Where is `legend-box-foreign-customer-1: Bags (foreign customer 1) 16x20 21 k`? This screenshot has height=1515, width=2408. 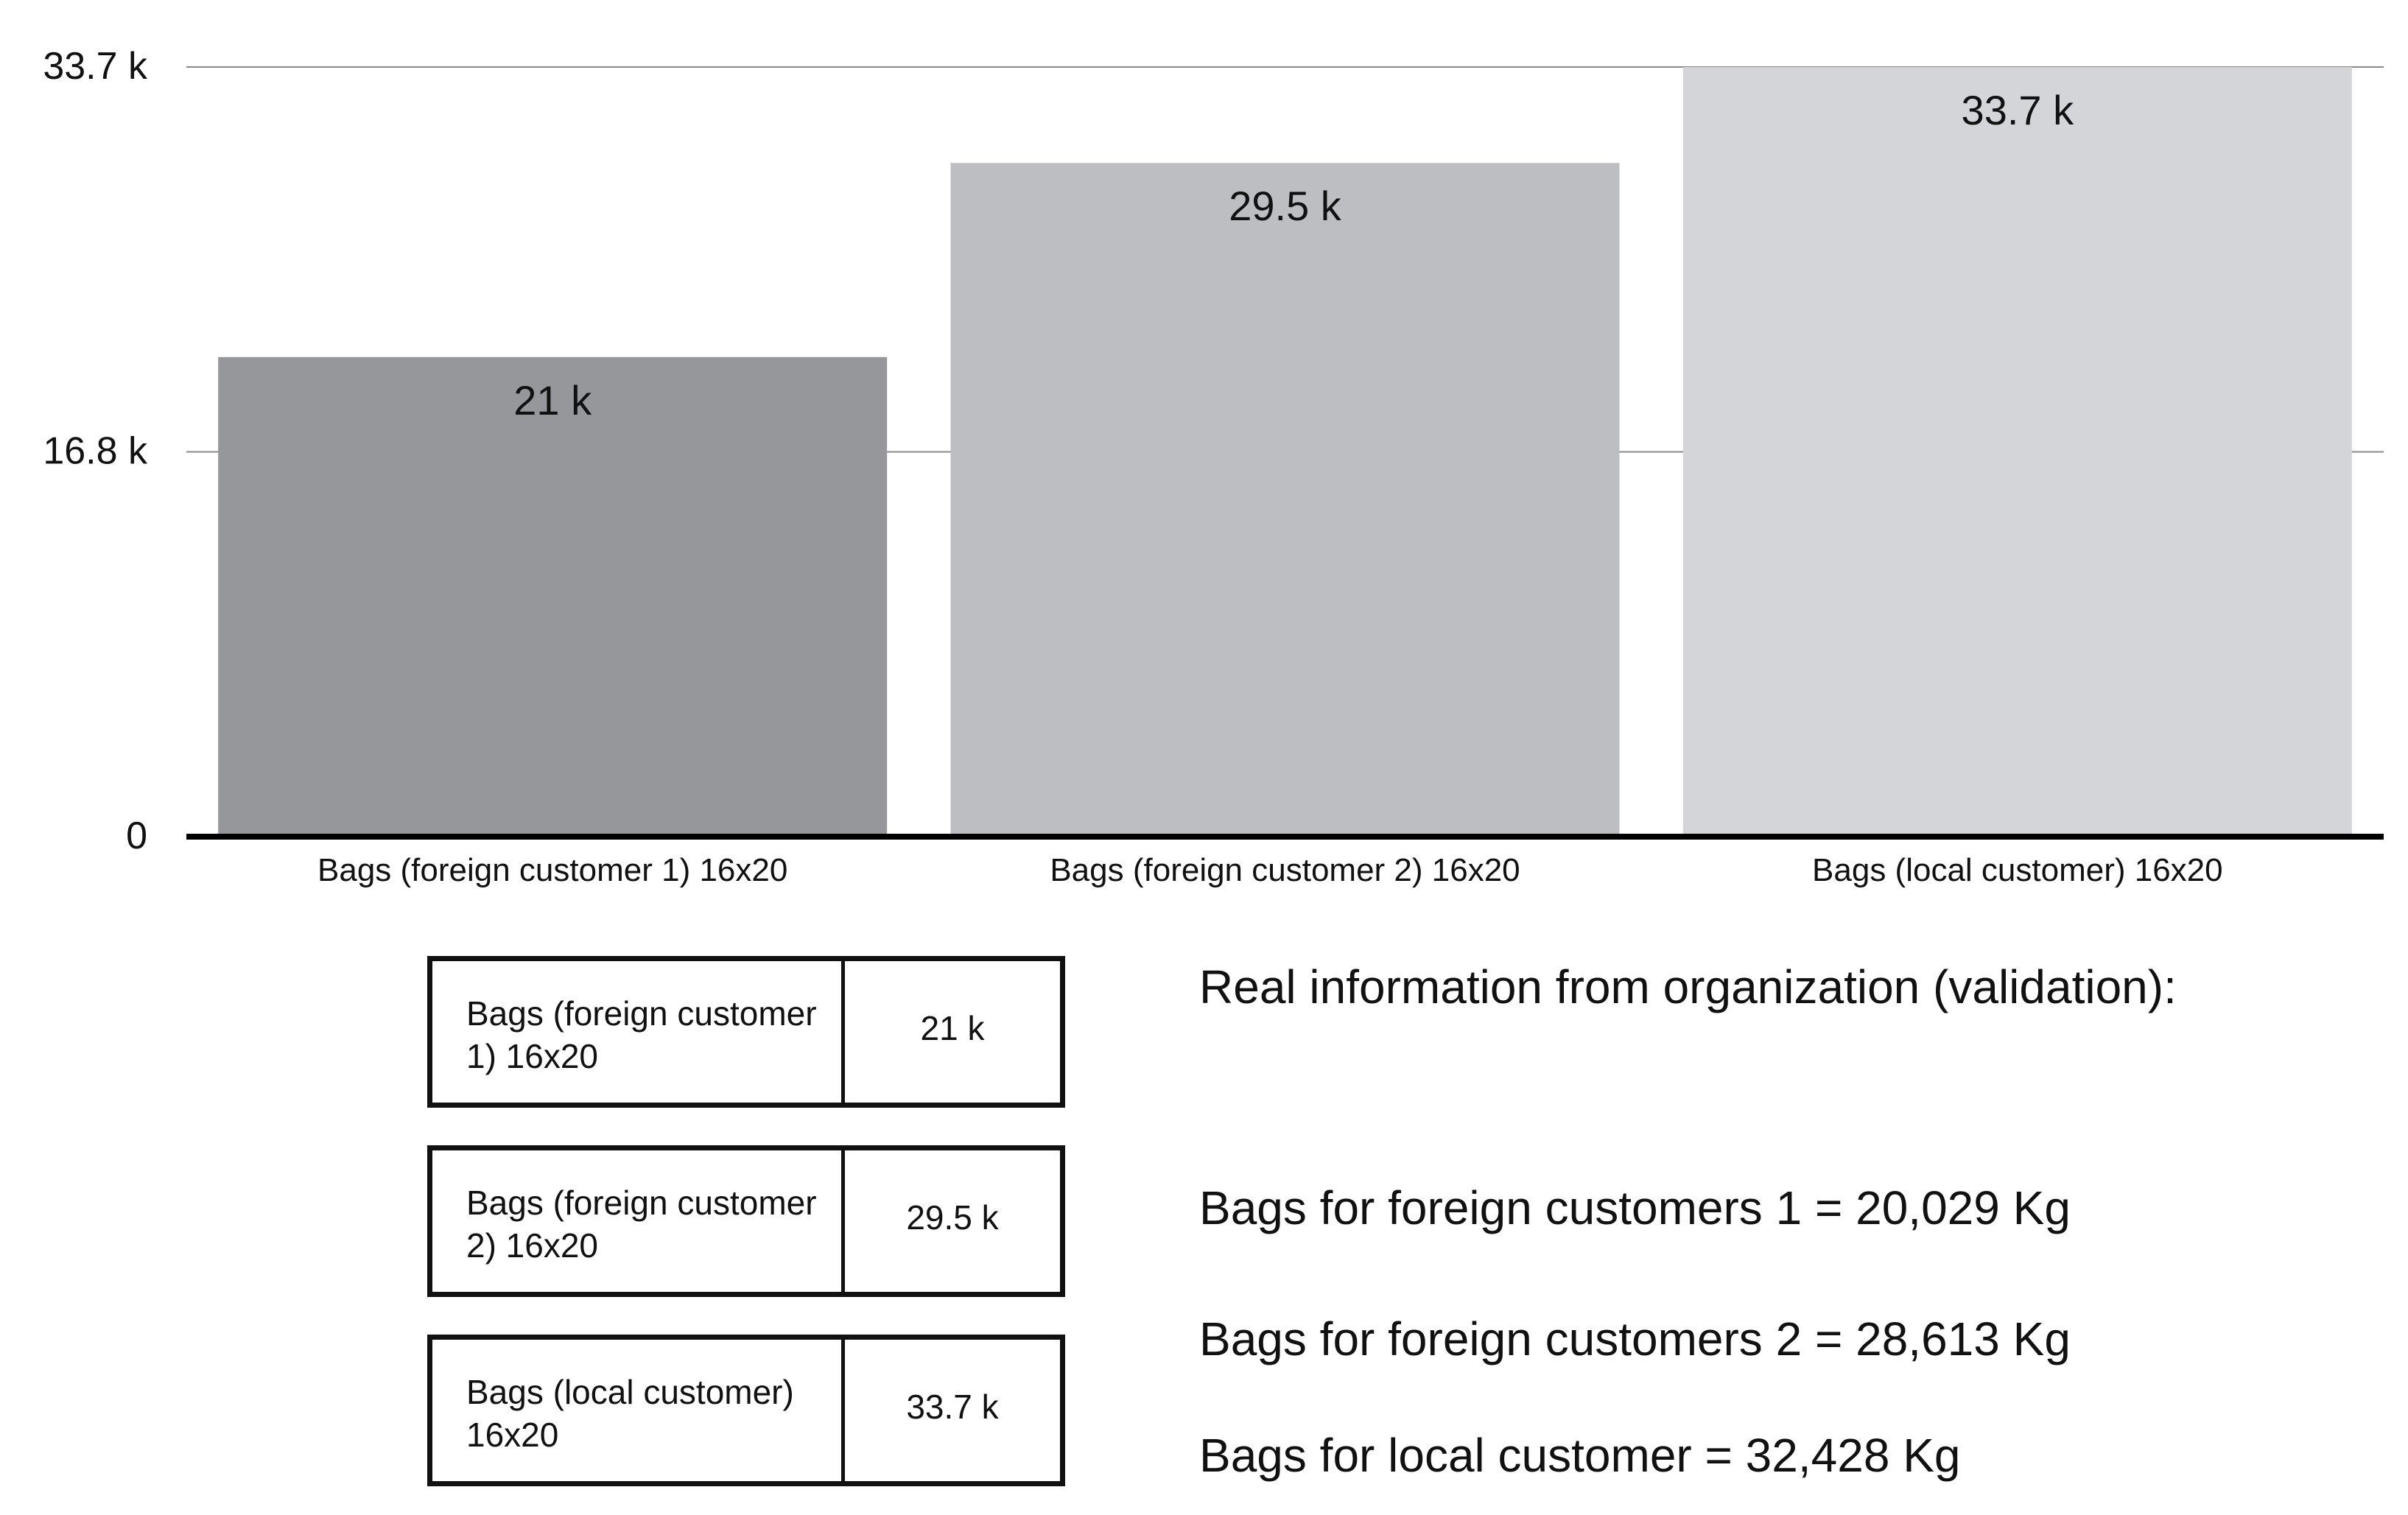 legend-box-foreign-customer-1: Bags (foreign customer 1) 16x20 21 k is located at coordinates (746, 1032).